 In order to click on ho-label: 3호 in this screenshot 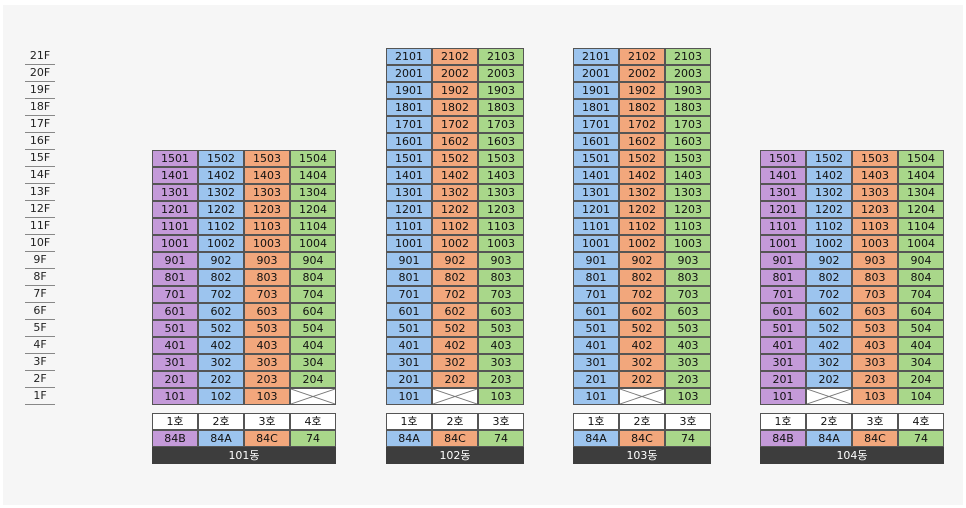, I will do `click(501, 421)`.